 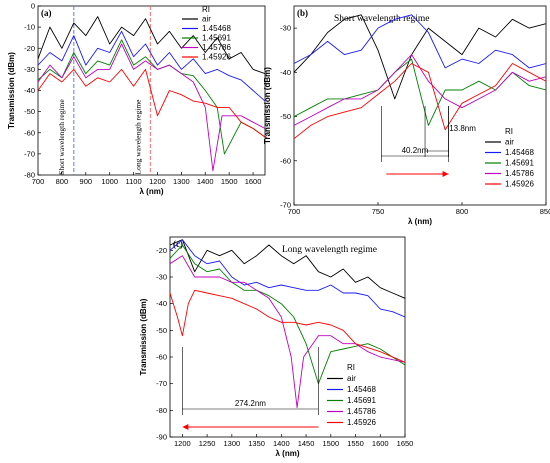 What do you see at coordinates (405, 443) in the screenshot?
I see `x-tick-label: 1650` at bounding box center [405, 443].